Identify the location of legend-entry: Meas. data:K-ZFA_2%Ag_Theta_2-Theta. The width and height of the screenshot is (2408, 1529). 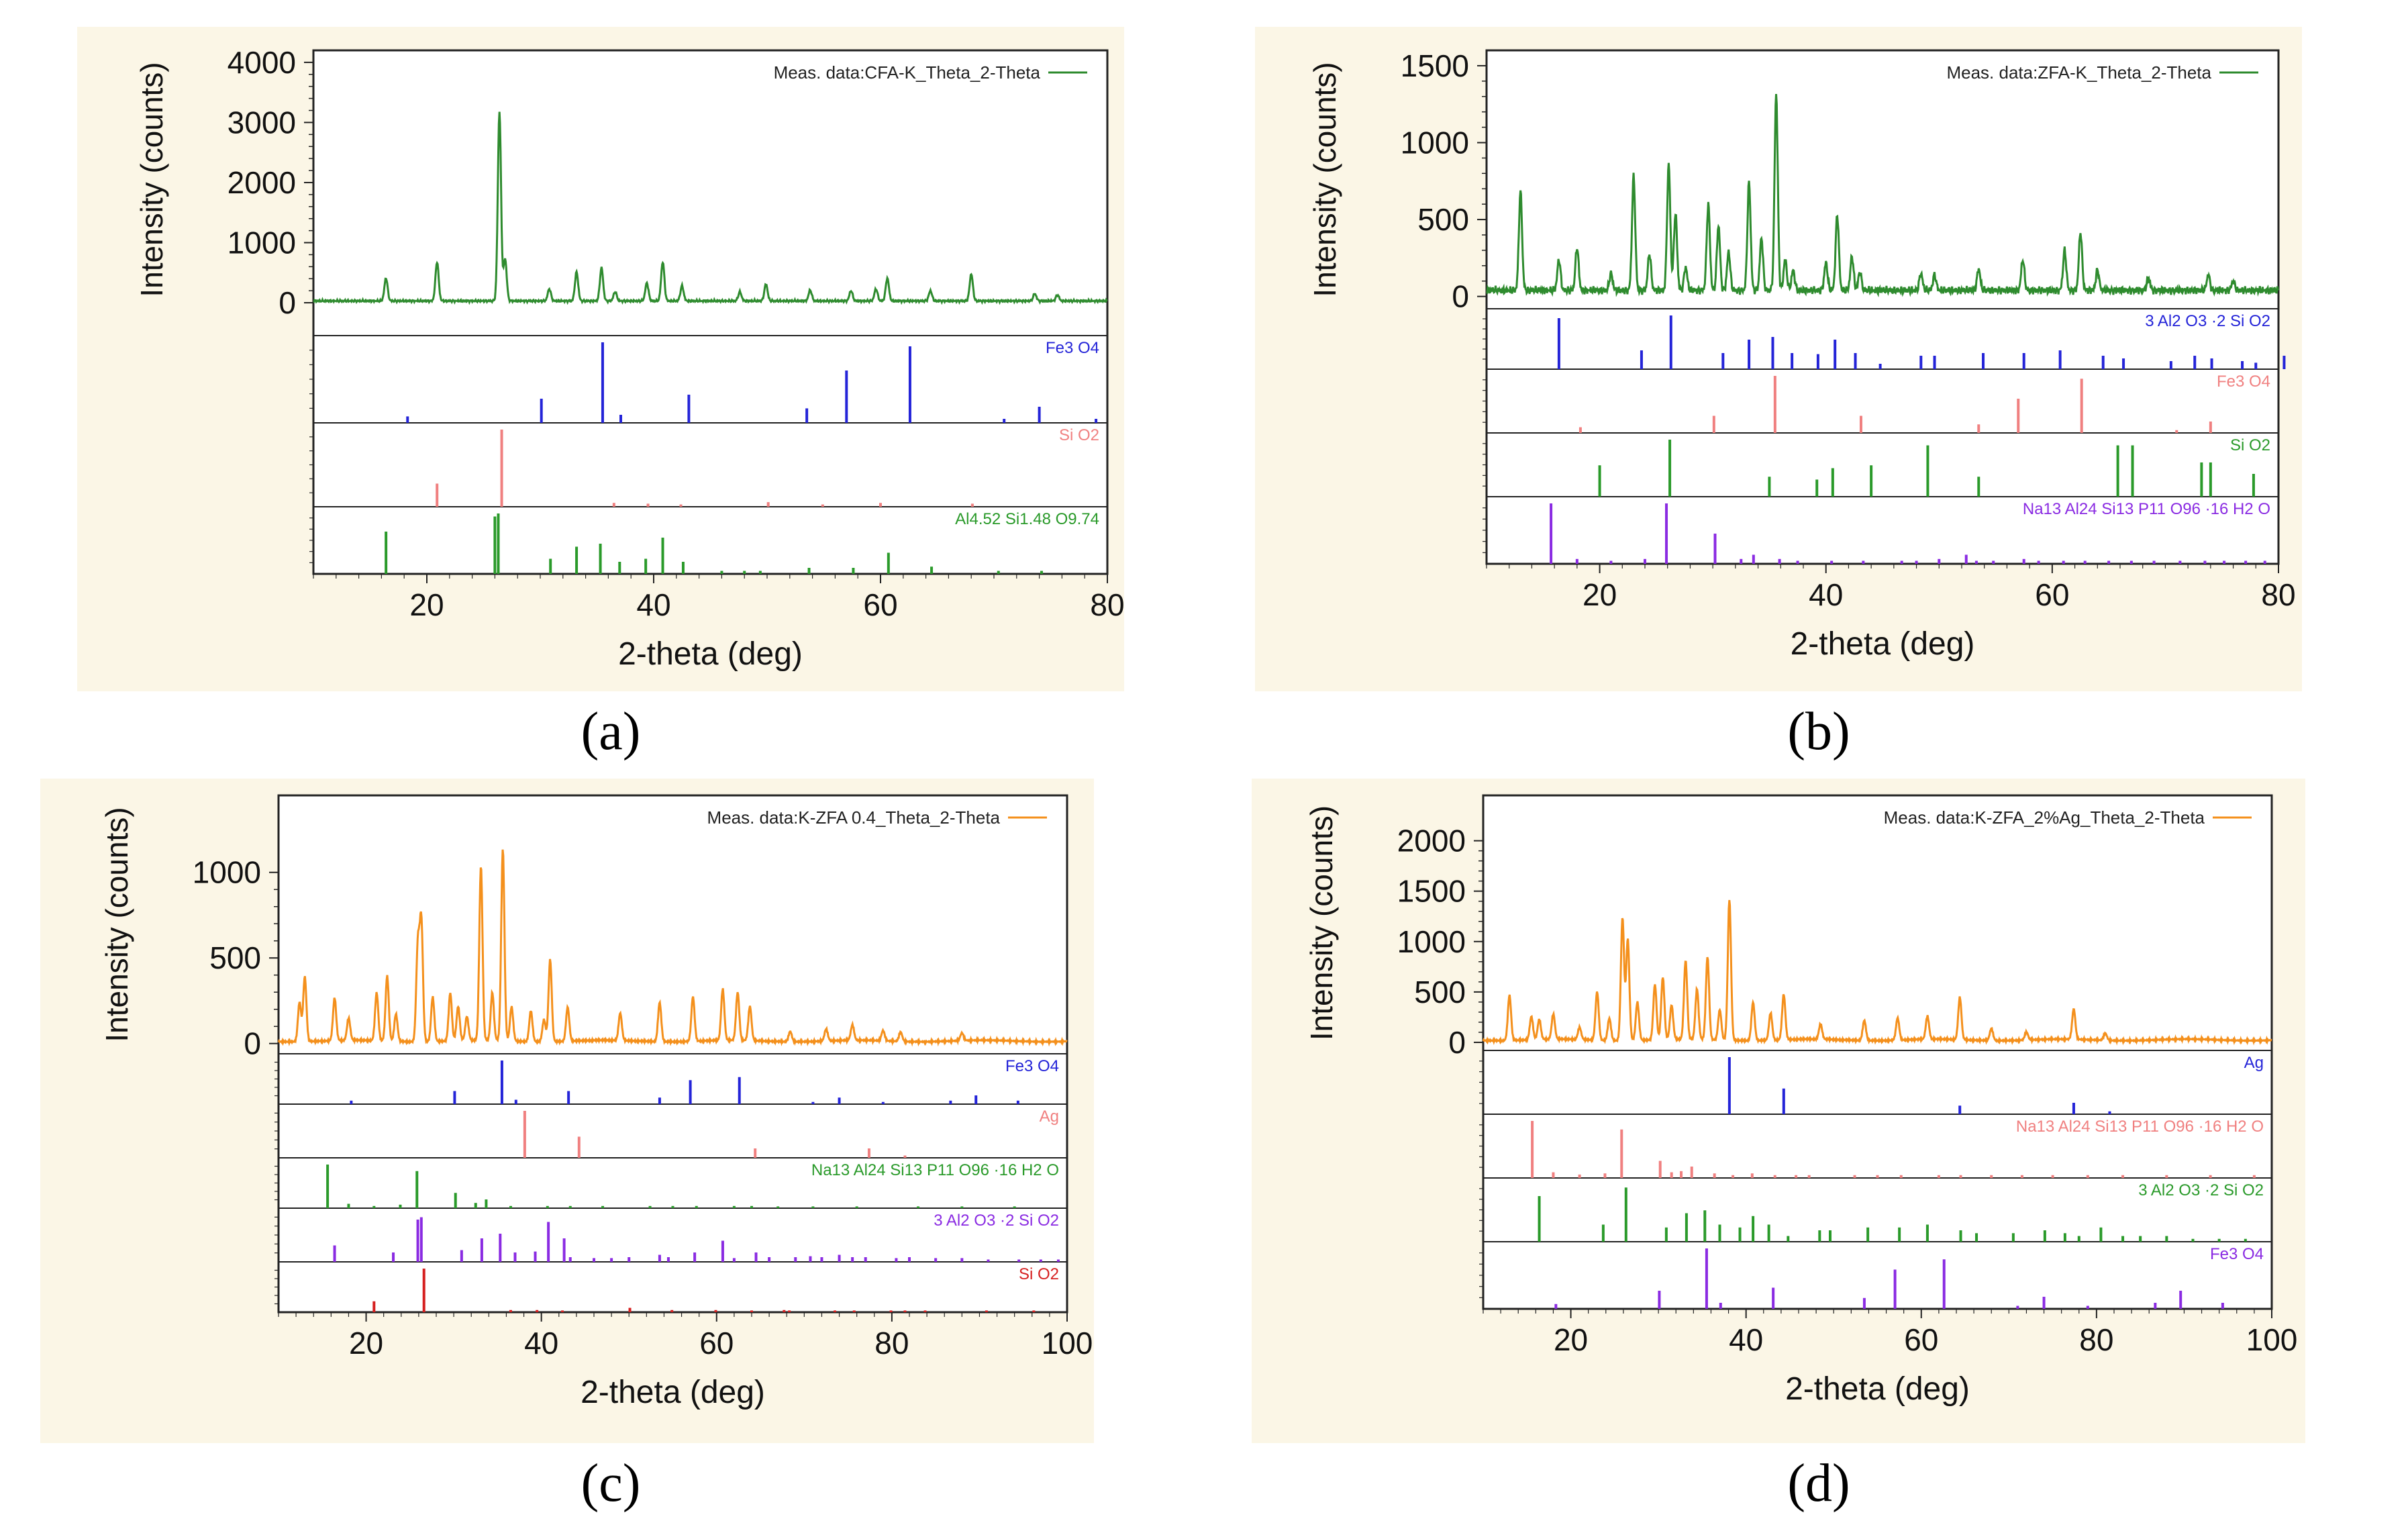
(2045, 817).